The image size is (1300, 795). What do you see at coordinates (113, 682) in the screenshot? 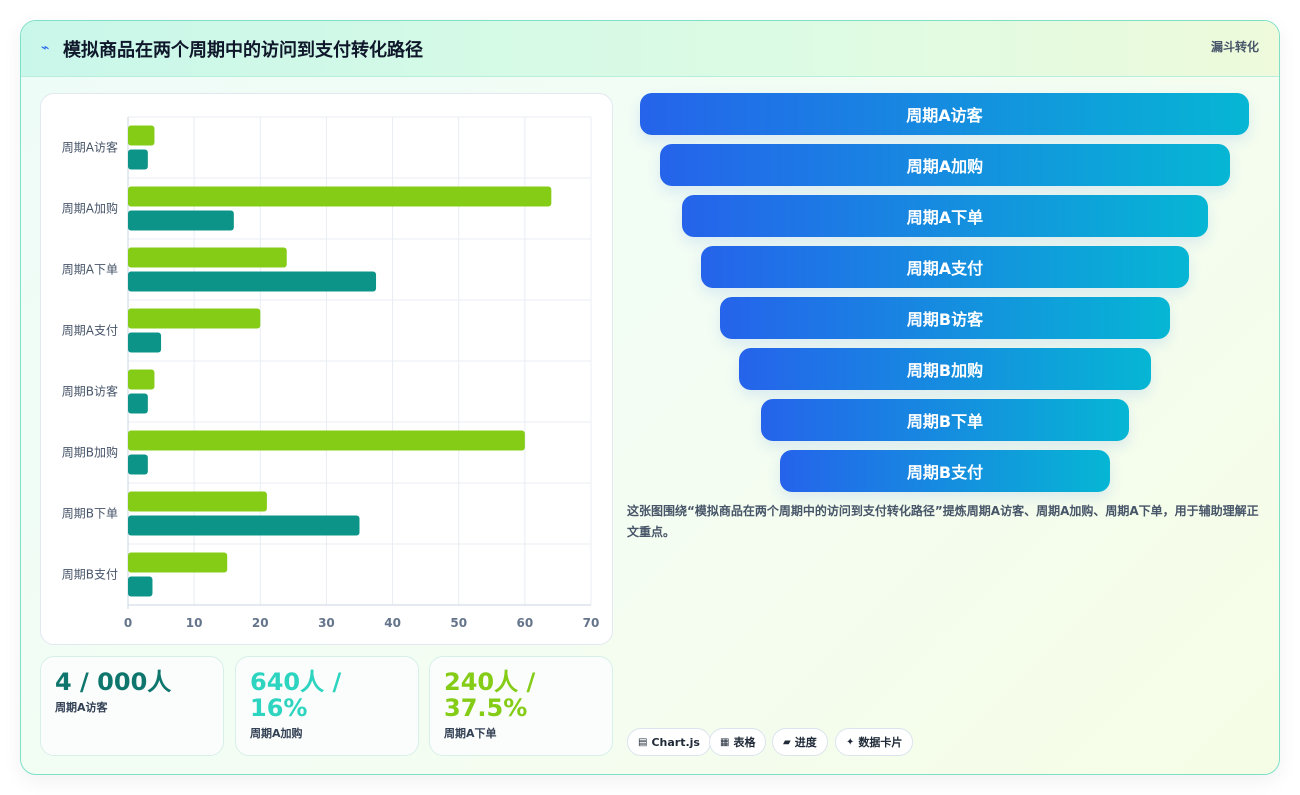
I see `stat-value-1: 4 / 000人` at bounding box center [113, 682].